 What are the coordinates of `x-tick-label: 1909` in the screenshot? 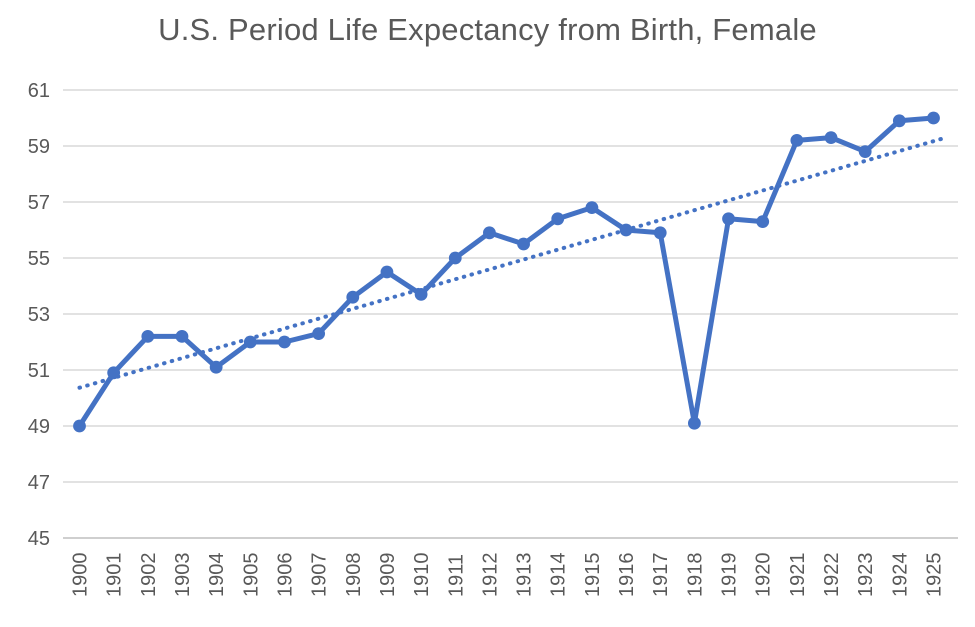 It's located at (388, 575).